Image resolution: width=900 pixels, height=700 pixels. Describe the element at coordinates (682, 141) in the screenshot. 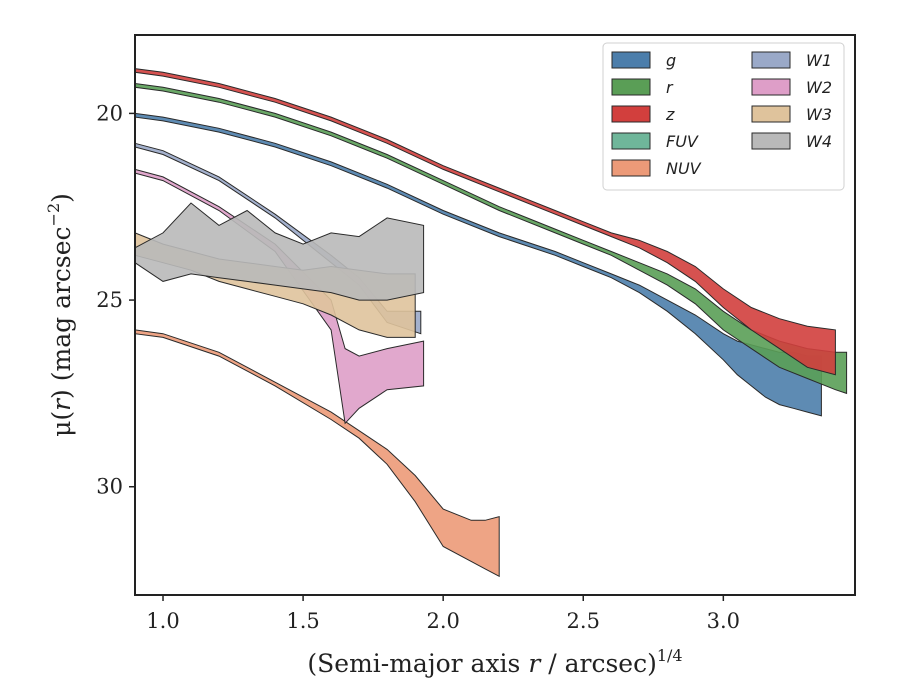

I see `legend-label-fuv: FUV` at that location.